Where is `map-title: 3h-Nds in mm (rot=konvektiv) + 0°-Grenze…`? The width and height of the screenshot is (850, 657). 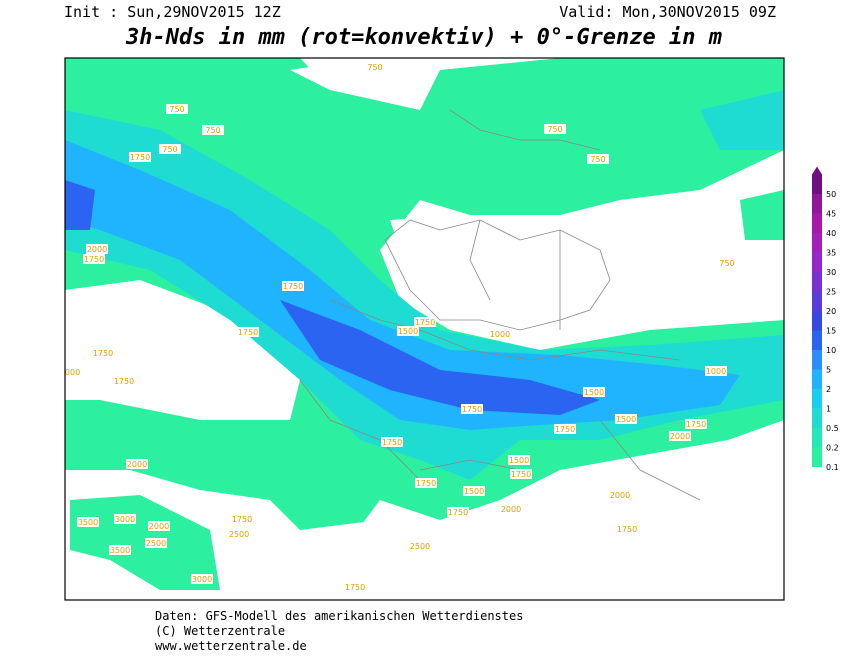
map-title: 3h-Nds in mm (rot=konvektiv) + 0°-Grenze… is located at coordinates (423, 37).